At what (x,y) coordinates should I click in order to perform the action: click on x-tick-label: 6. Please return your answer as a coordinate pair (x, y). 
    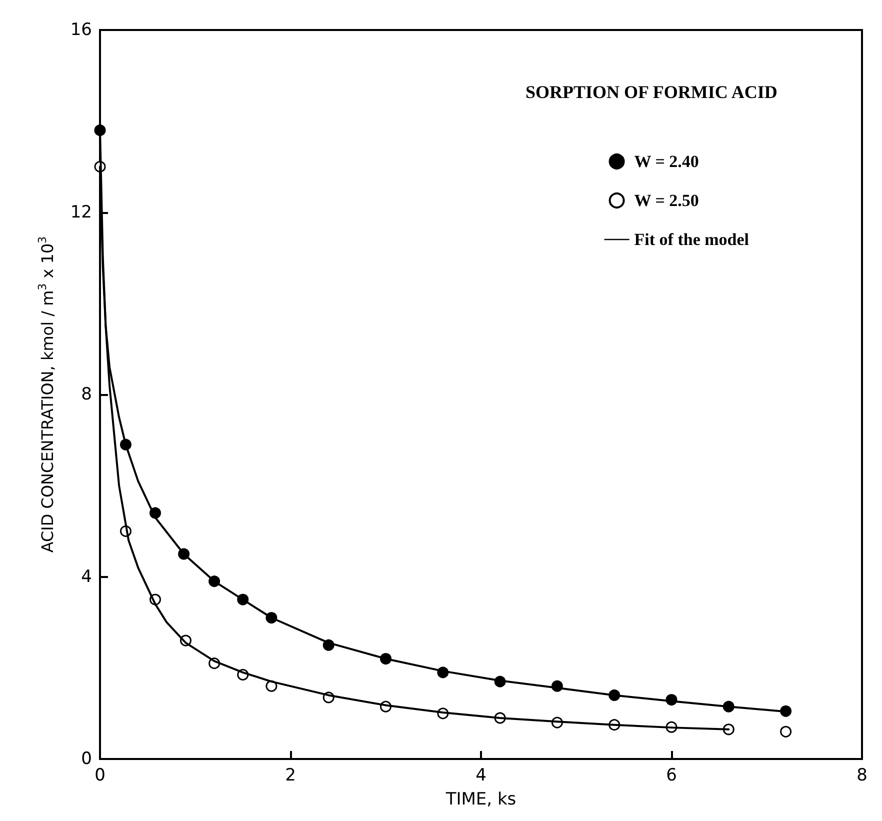
    Looking at the image, I should click on (671, 776).